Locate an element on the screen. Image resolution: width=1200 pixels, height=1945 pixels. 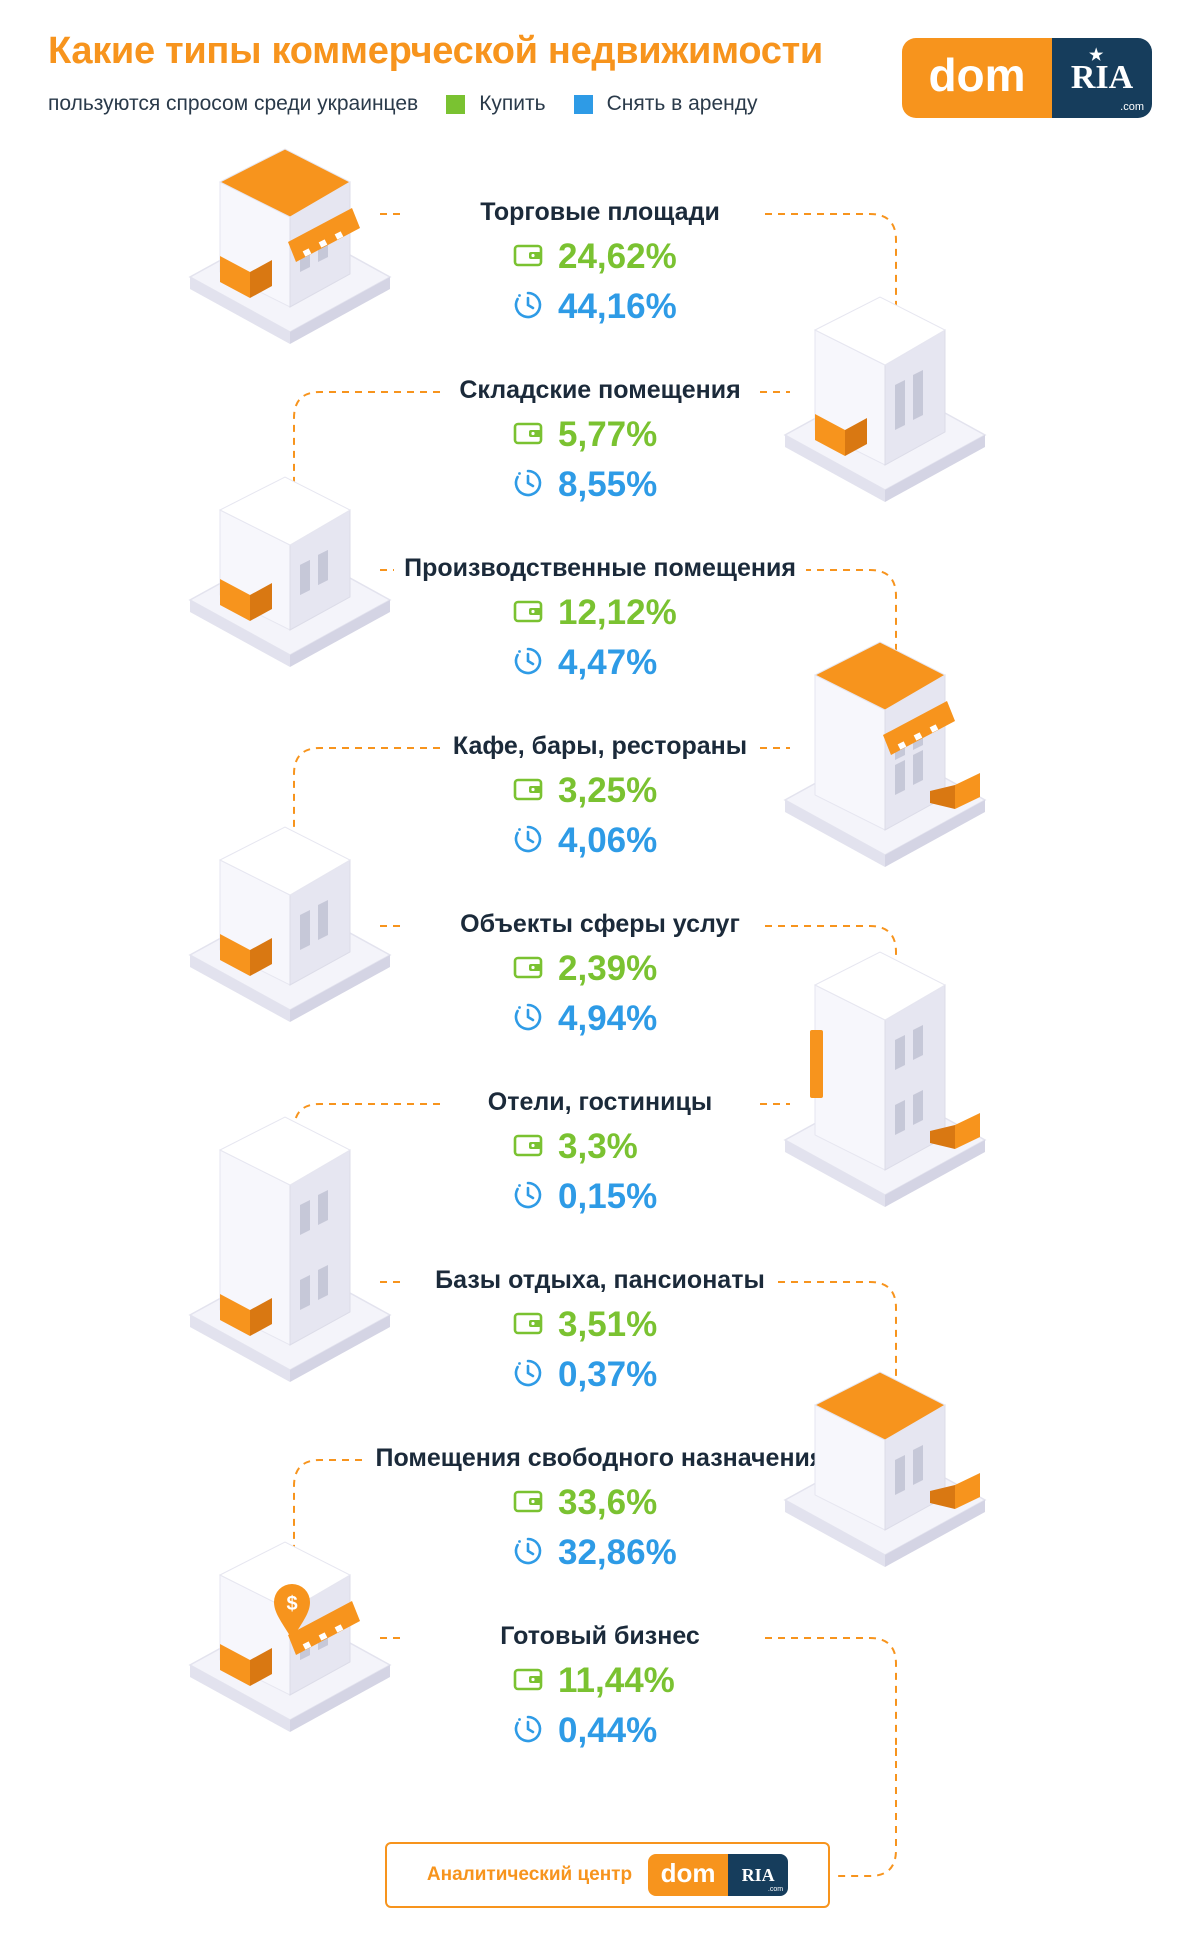
buy-value-row: 3,25% is located at coordinates (600, 791).